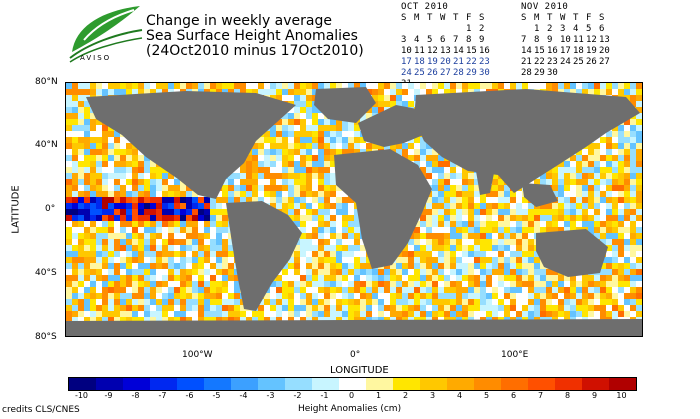 The height and width of the screenshot is (419, 700). I want to click on colorbar-tick-label: 10, so click(621, 395).